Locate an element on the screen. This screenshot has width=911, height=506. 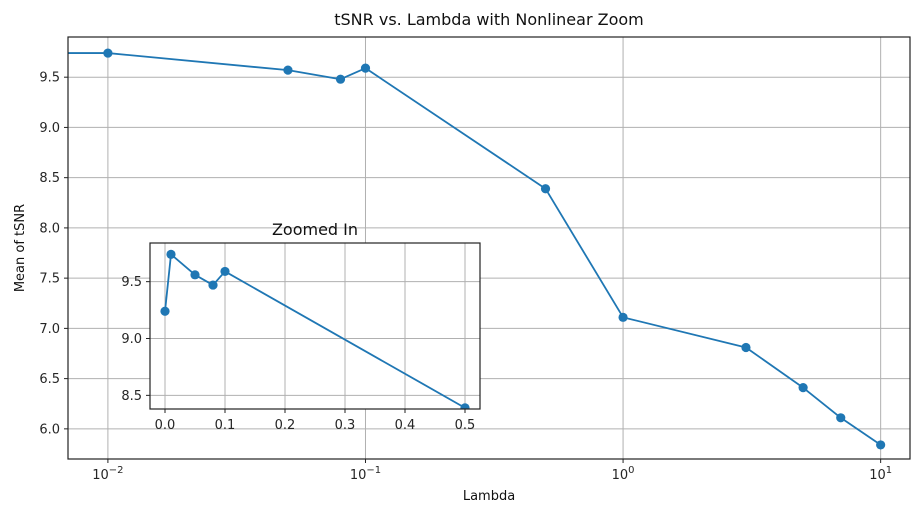
inset-line-layer is located at coordinates (315, 329).